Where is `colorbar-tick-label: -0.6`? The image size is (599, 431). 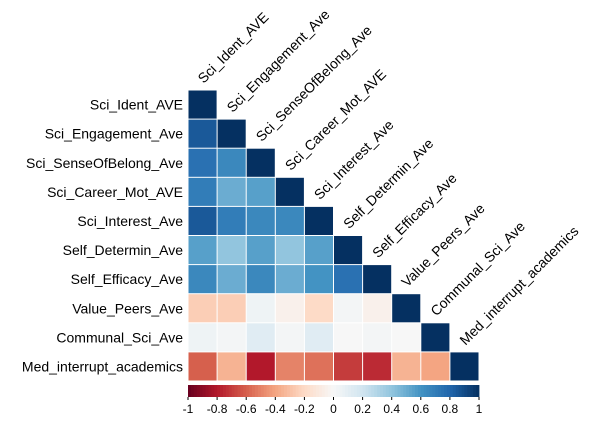 colorbar-tick-label: -0.6 is located at coordinates (246, 409).